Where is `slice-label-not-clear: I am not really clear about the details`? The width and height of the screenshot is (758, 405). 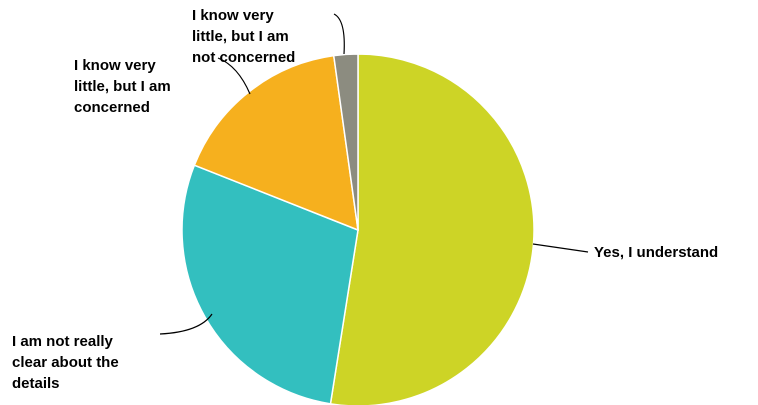
slice-label-not-clear: I am not really clear about the details is located at coordinates (67, 362).